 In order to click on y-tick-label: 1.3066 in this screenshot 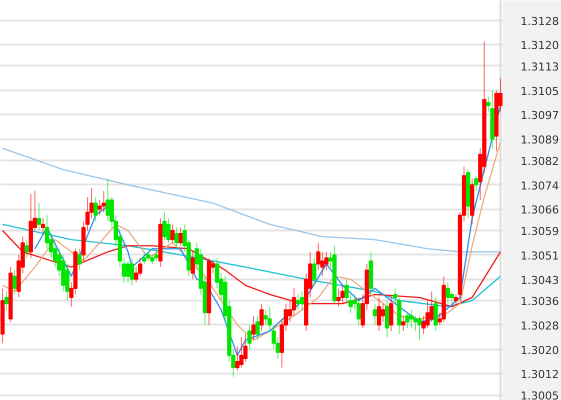, I will do `click(539, 210)`.